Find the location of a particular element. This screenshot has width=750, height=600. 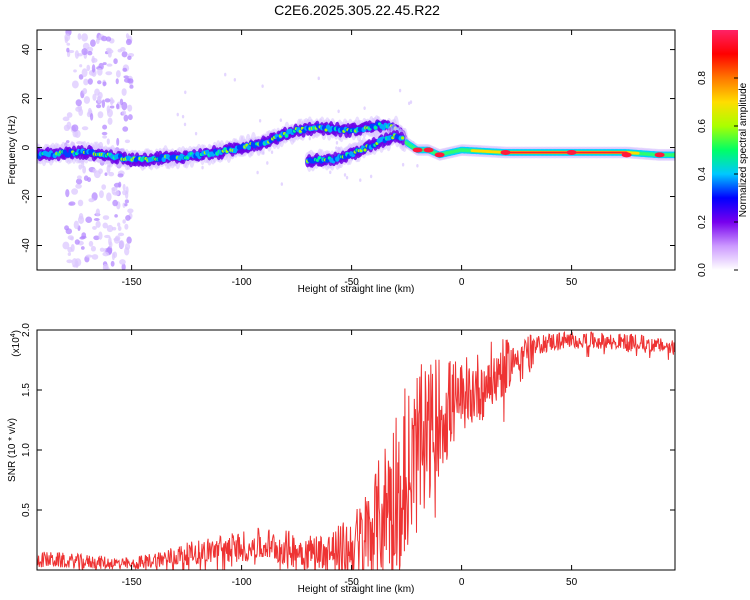

snr-x-tick-label: -100 is located at coordinates (242, 582).